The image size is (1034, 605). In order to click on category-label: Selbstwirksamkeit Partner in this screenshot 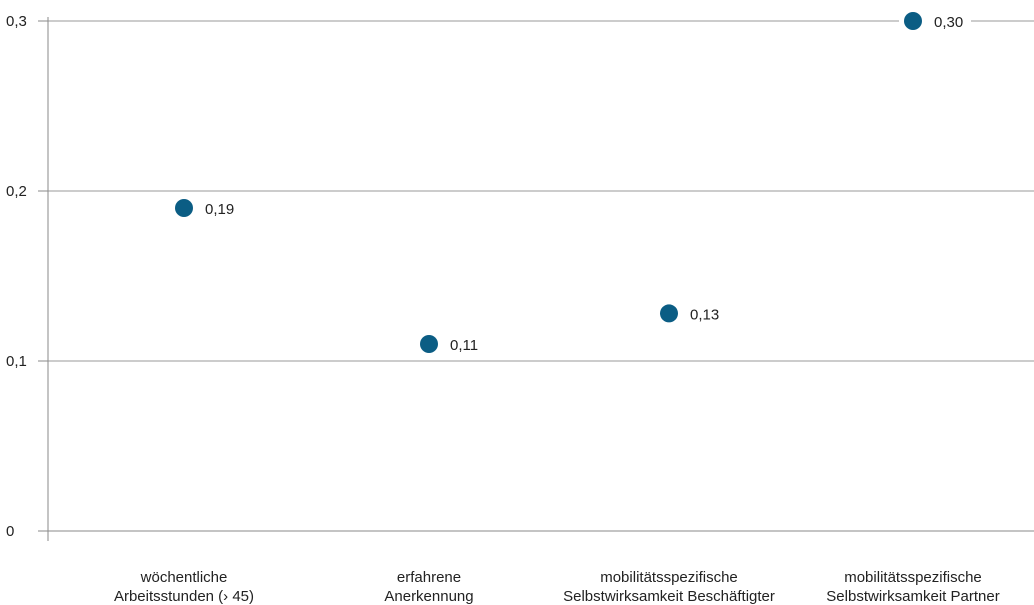, I will do `click(912, 596)`.